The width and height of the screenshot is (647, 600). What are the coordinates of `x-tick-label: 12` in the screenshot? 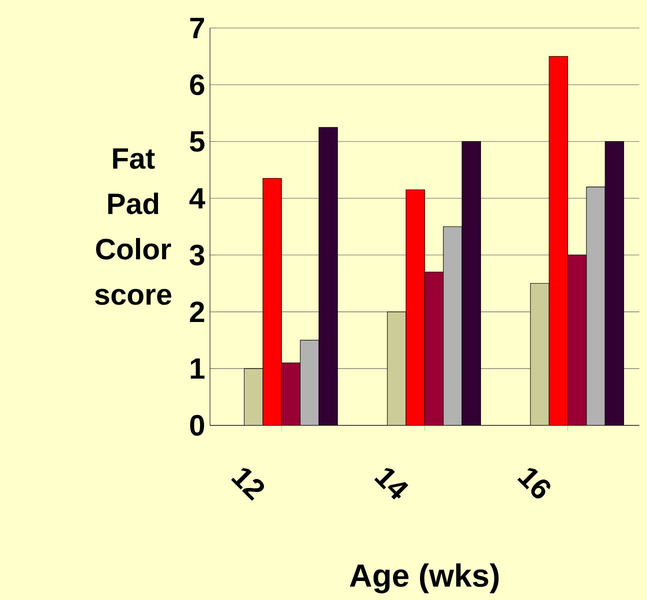 It's located at (247, 484).